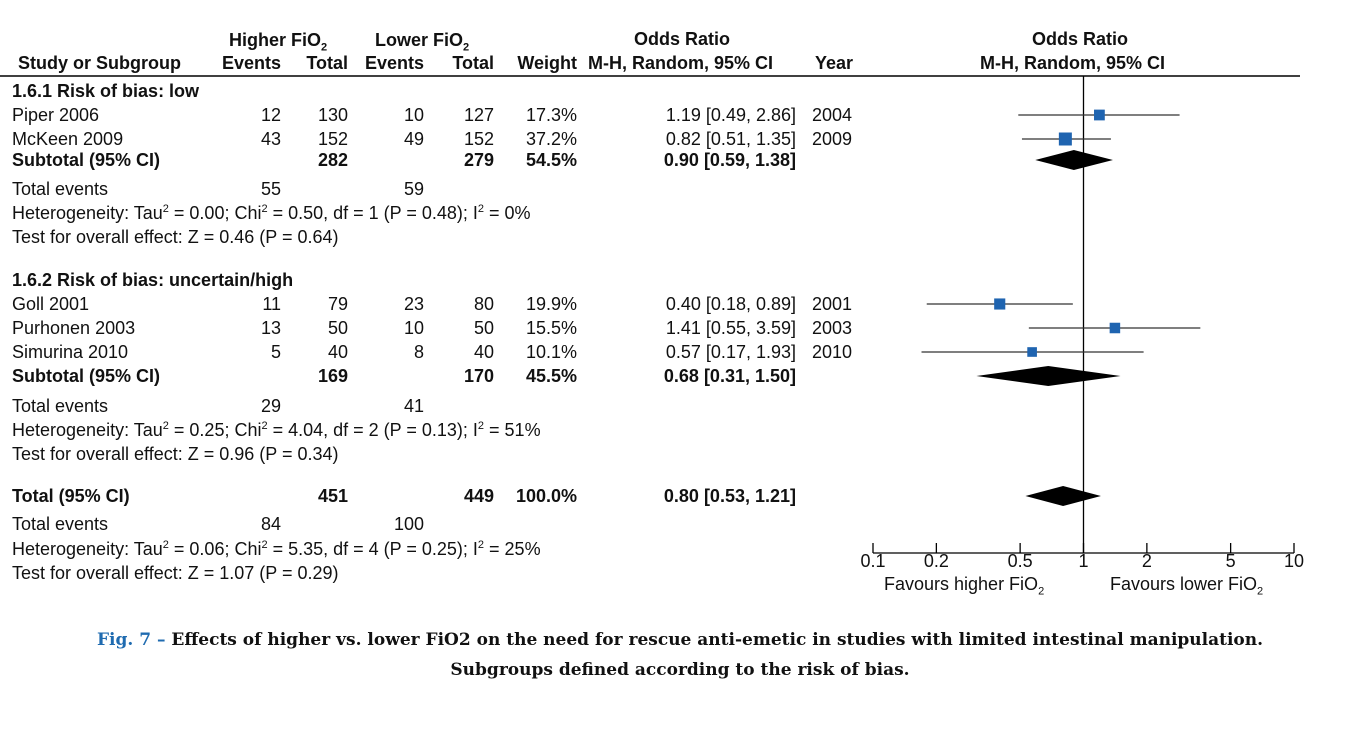 The height and width of the screenshot is (753, 1360). Describe the element at coordinates (1230, 561) in the screenshot. I see `x-tick-label: 5` at that location.